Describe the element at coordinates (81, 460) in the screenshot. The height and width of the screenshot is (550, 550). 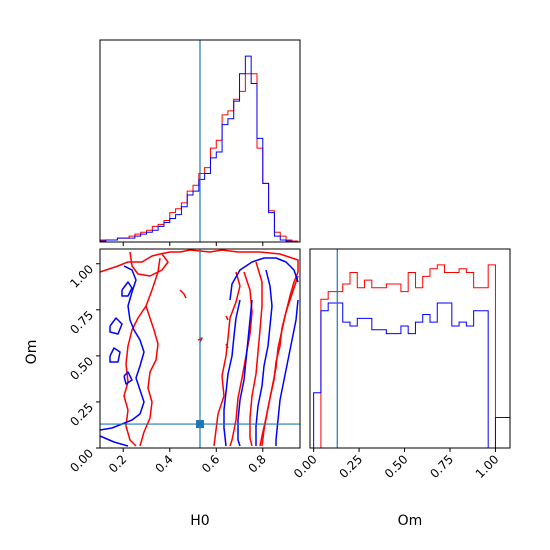
I see `y-tick-label: 0.00` at that location.